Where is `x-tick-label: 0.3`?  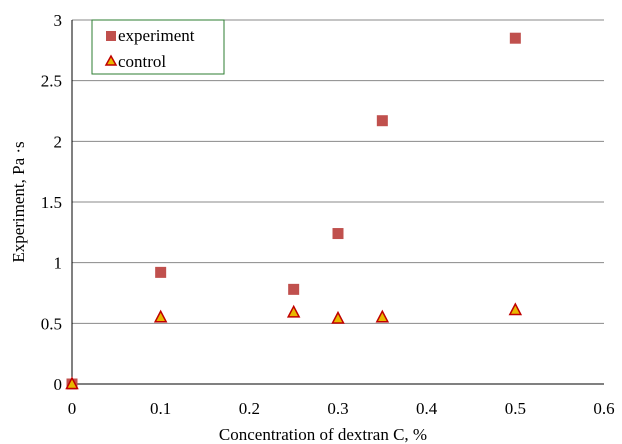 x-tick-label: 0.3 is located at coordinates (337, 408).